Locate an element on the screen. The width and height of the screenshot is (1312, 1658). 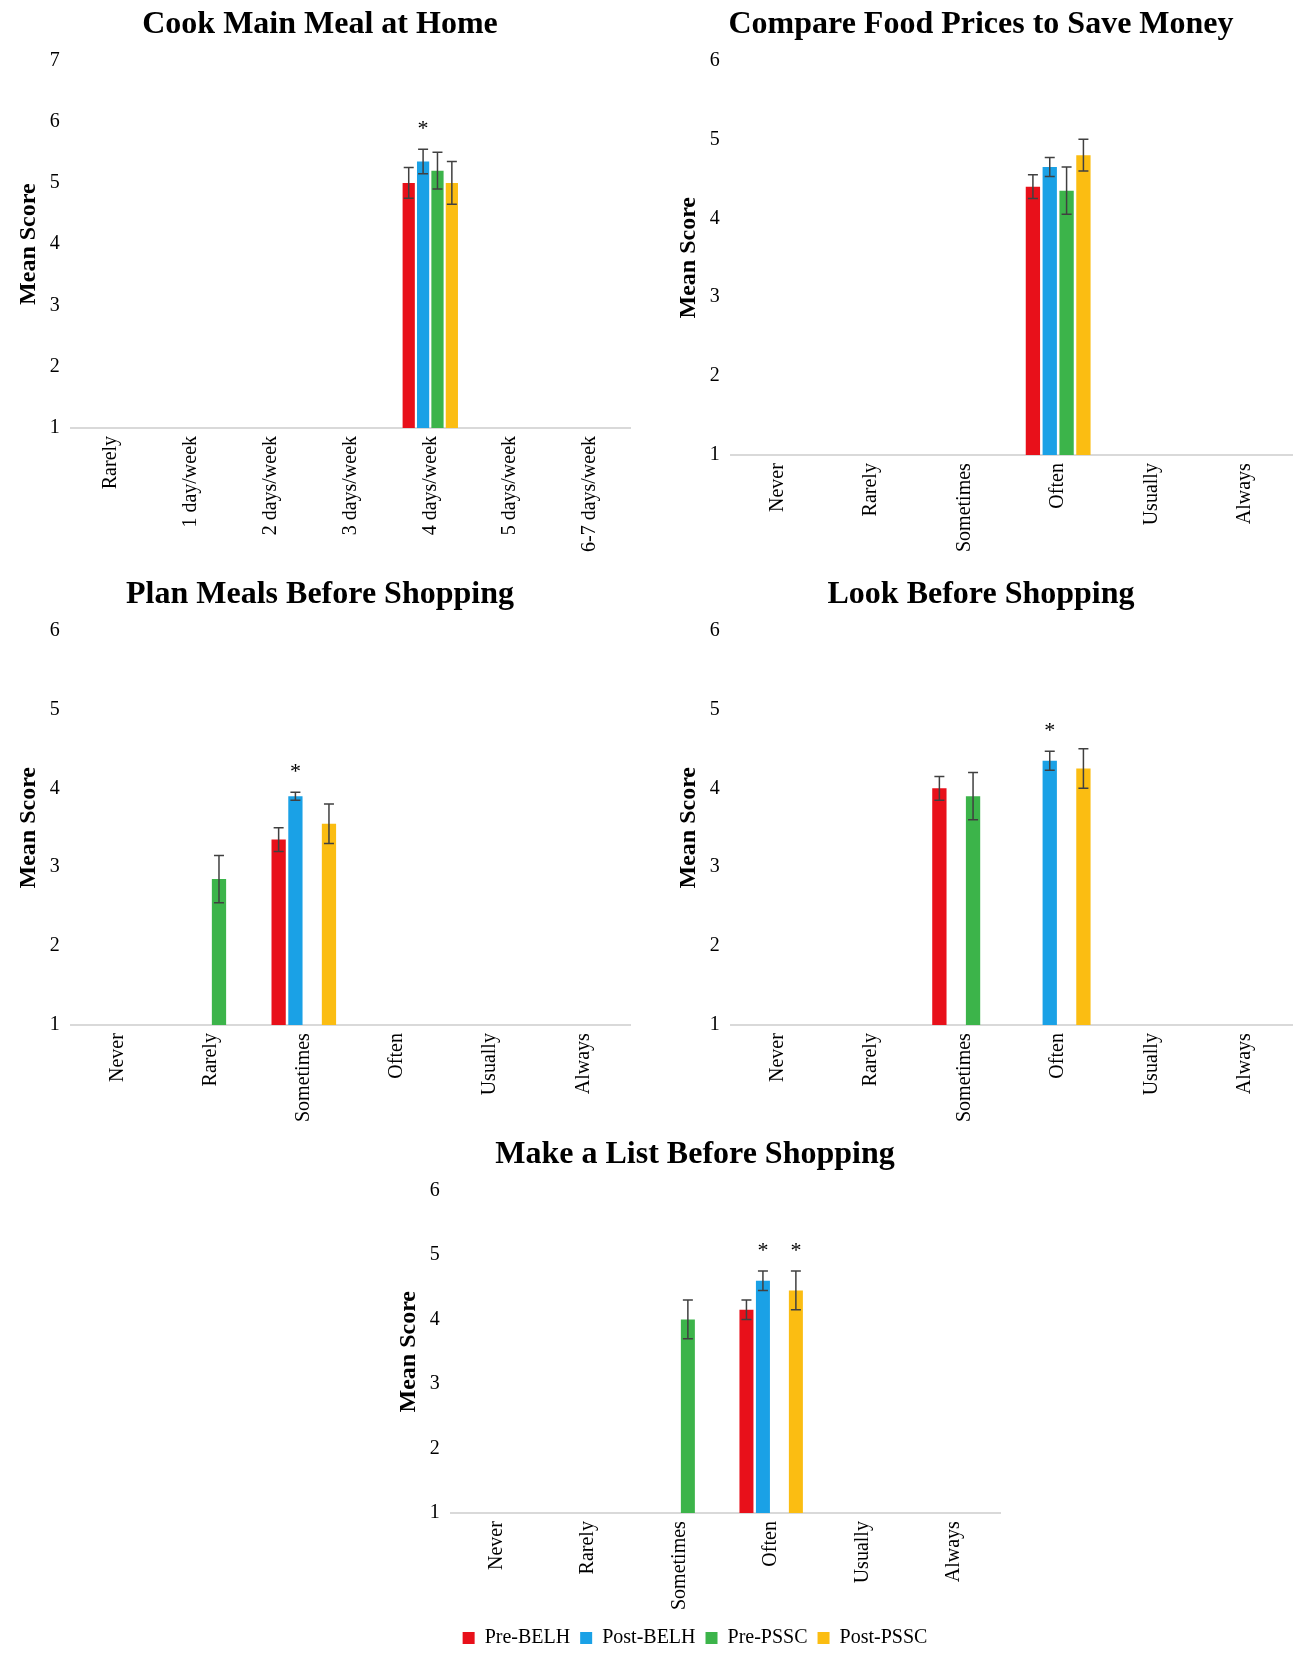
legend-label: Post-PSSC is located at coordinates (883, 1636).